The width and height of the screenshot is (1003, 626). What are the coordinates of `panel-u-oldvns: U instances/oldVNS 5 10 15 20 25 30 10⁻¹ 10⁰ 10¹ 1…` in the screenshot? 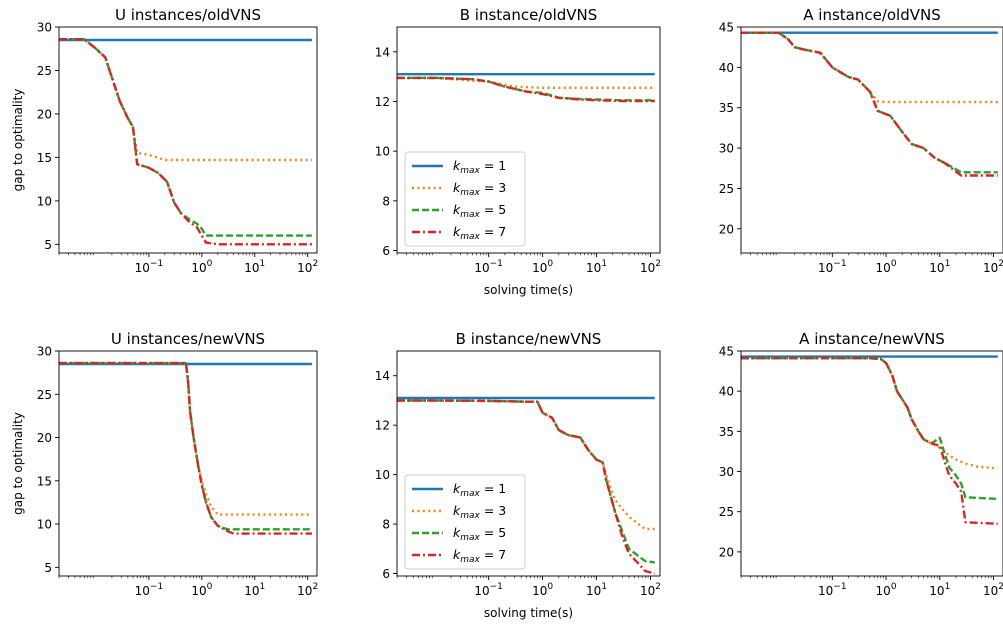 It's located at (164, 140).